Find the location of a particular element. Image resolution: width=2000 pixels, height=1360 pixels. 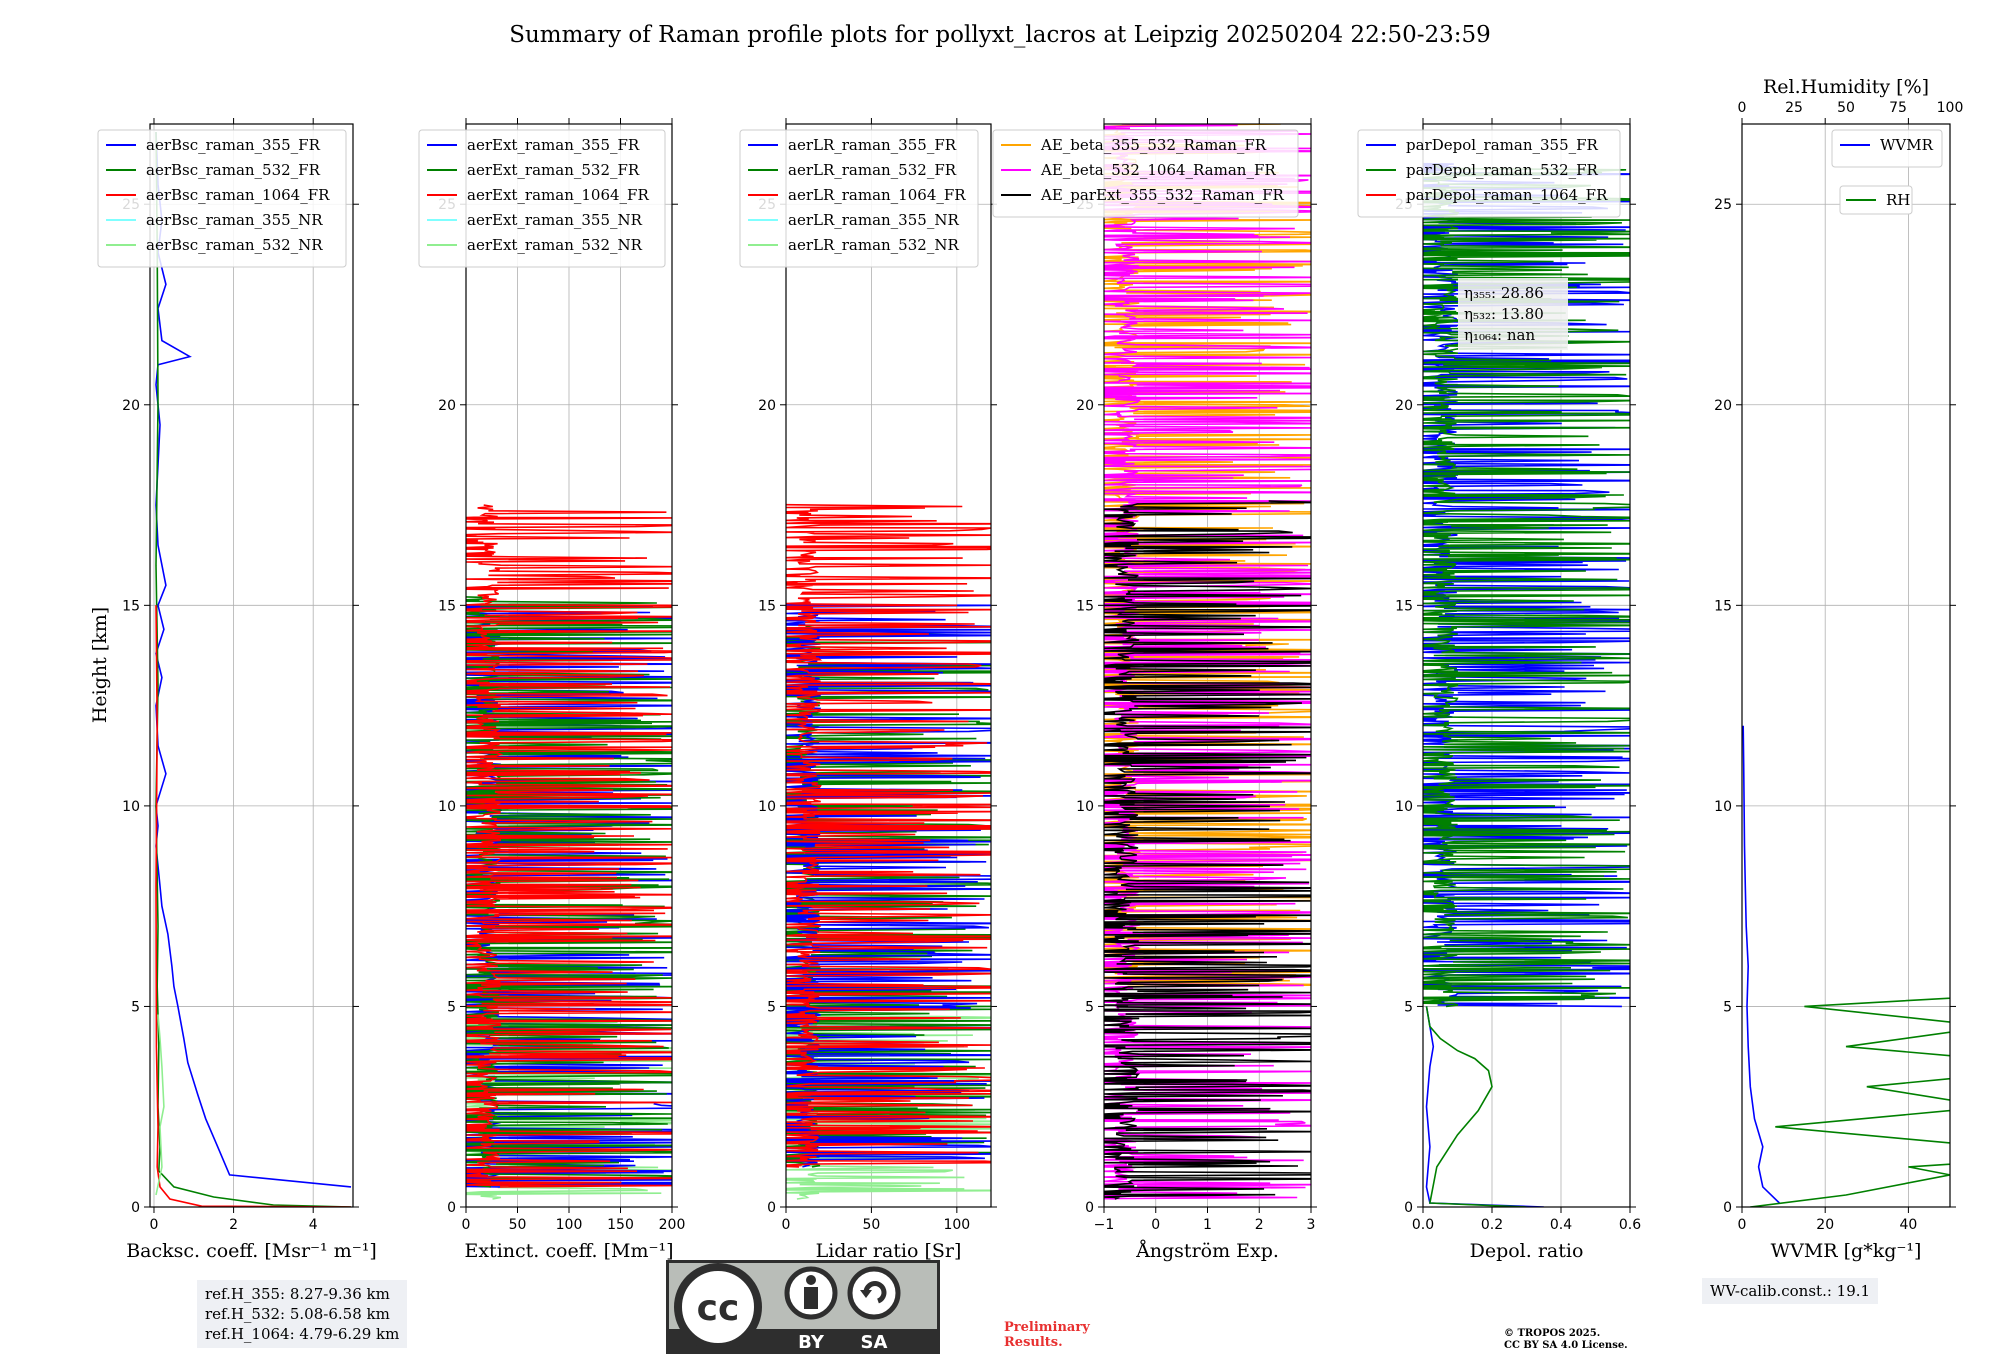

x-tick-label: 100 is located at coordinates (569, 1225).